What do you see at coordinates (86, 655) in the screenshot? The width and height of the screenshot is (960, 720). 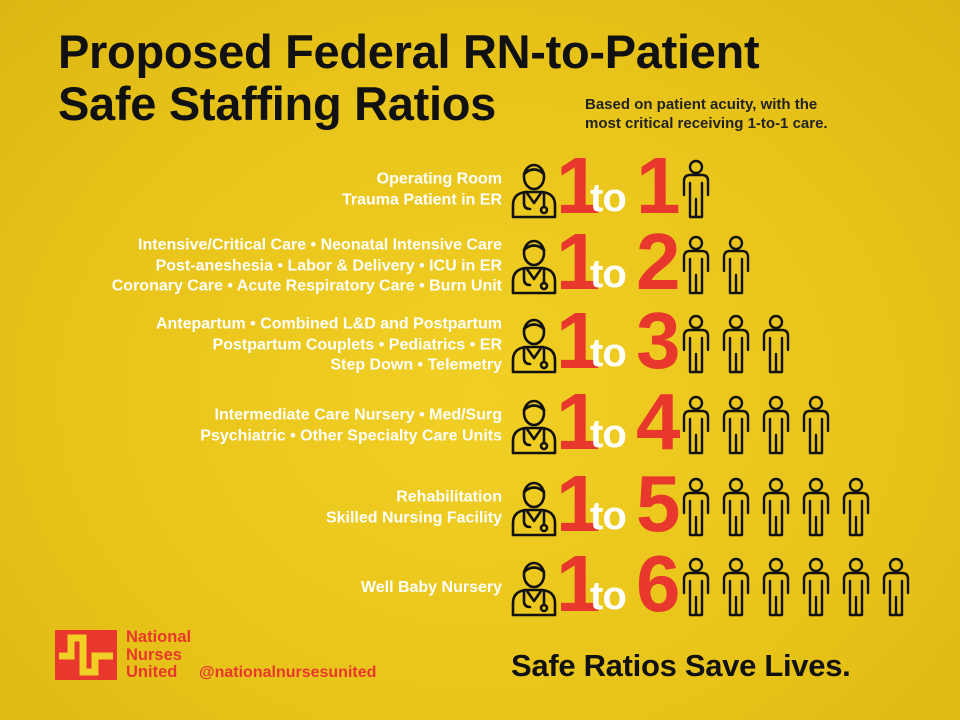 I see `nnu-logo-icon` at bounding box center [86, 655].